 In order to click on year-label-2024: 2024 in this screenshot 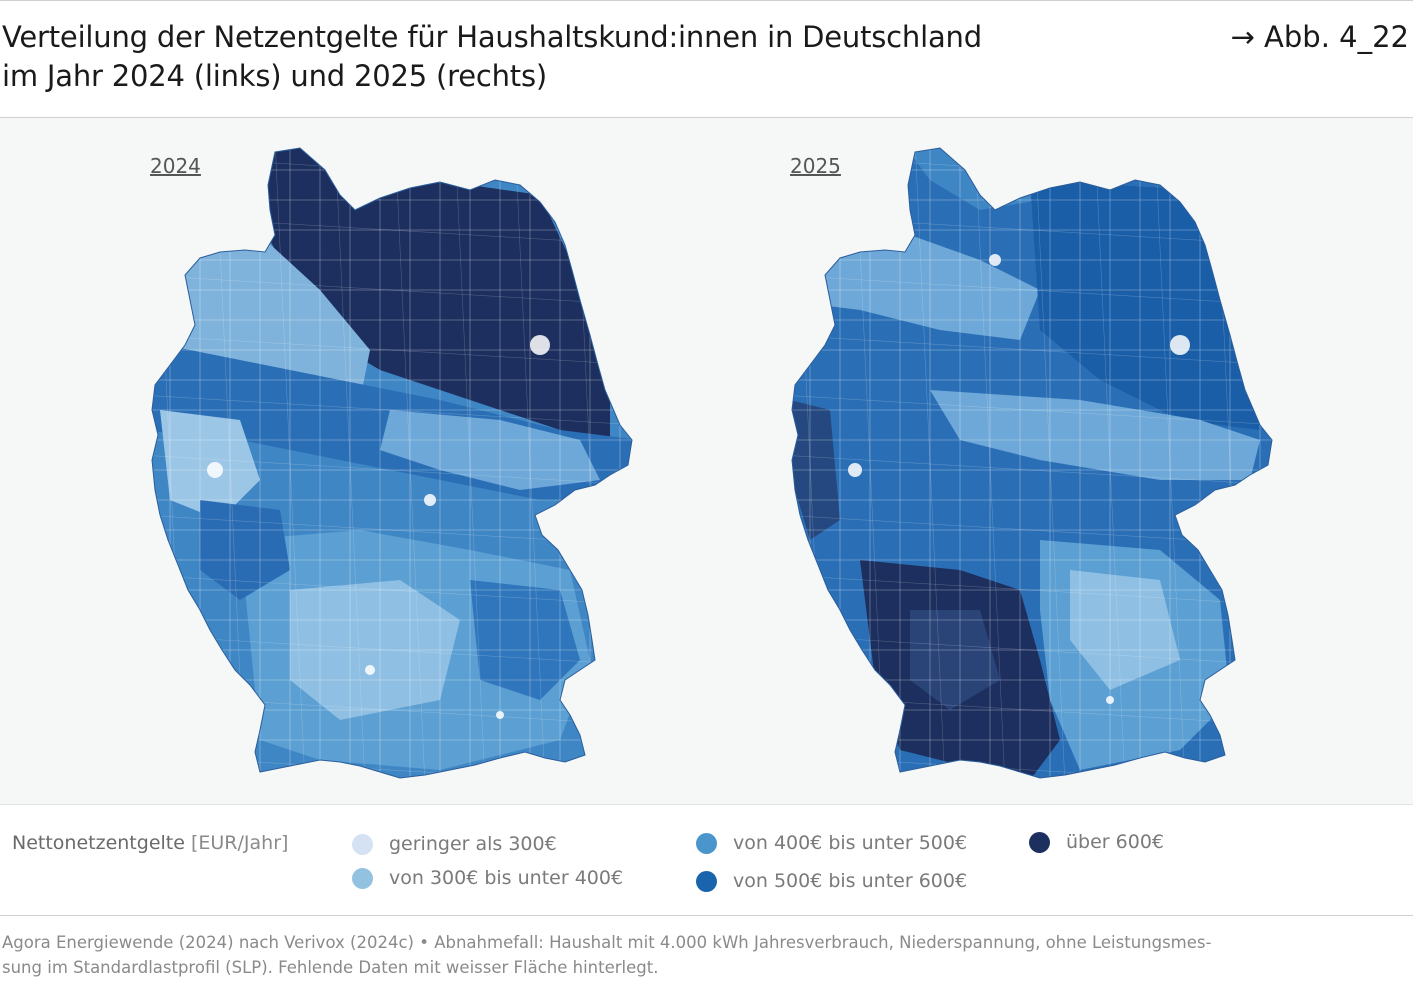, I will do `click(175, 166)`.